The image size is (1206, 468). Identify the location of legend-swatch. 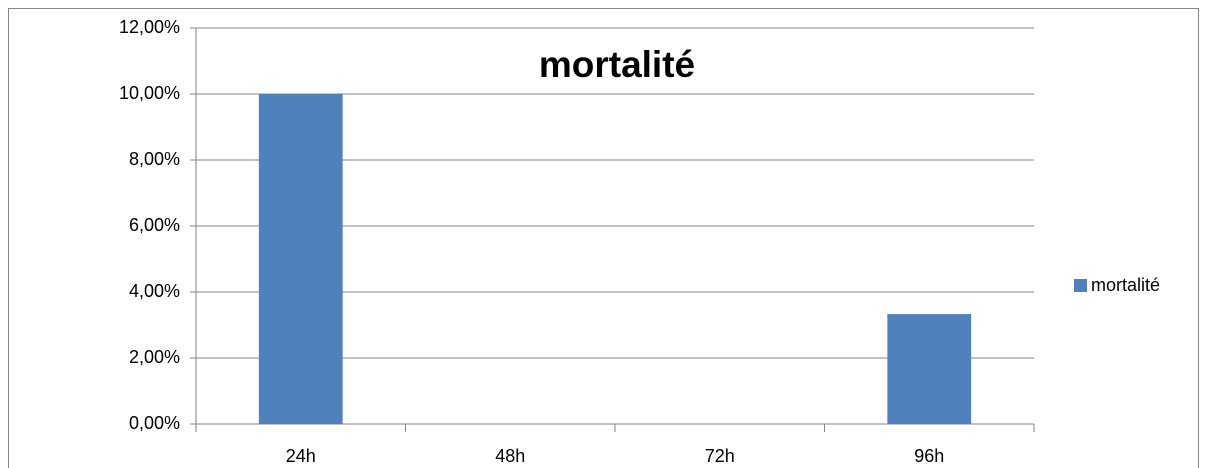
(1080, 285).